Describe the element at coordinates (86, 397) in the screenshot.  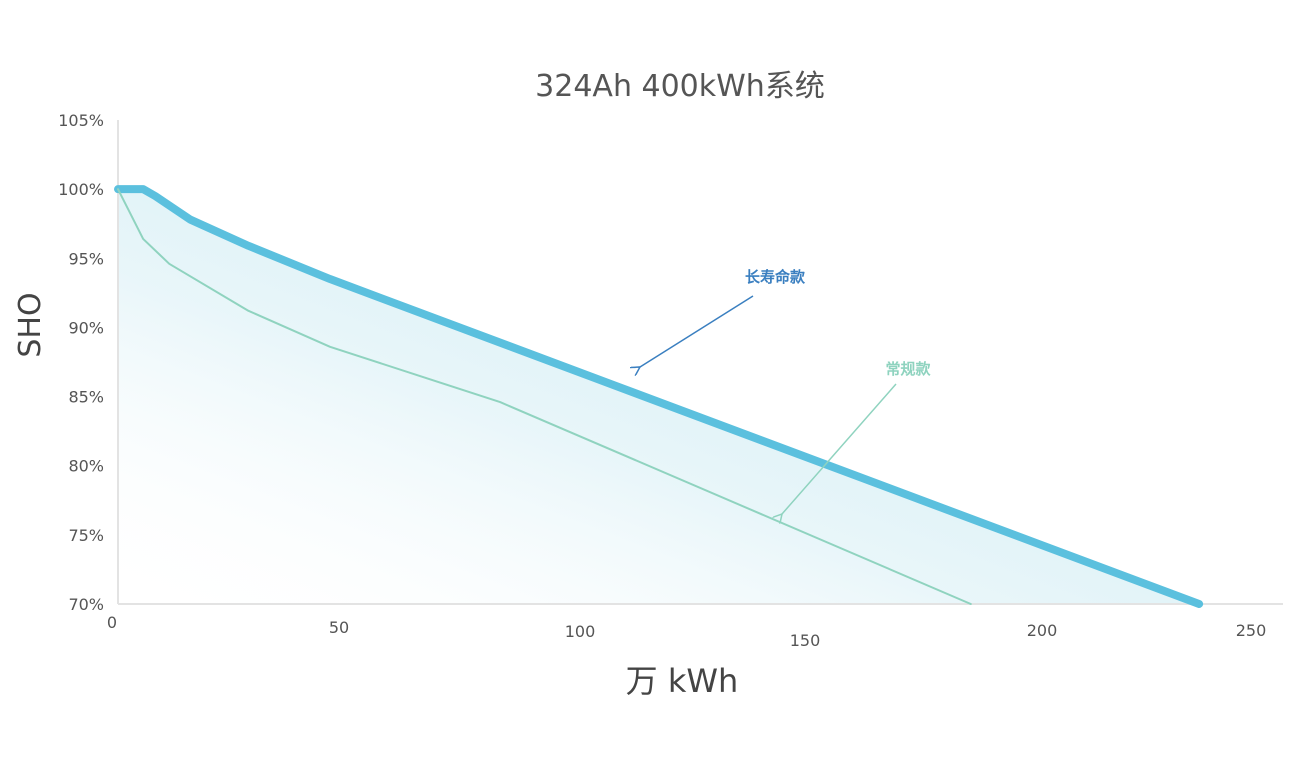
I see `y-tick-label: 85%` at that location.